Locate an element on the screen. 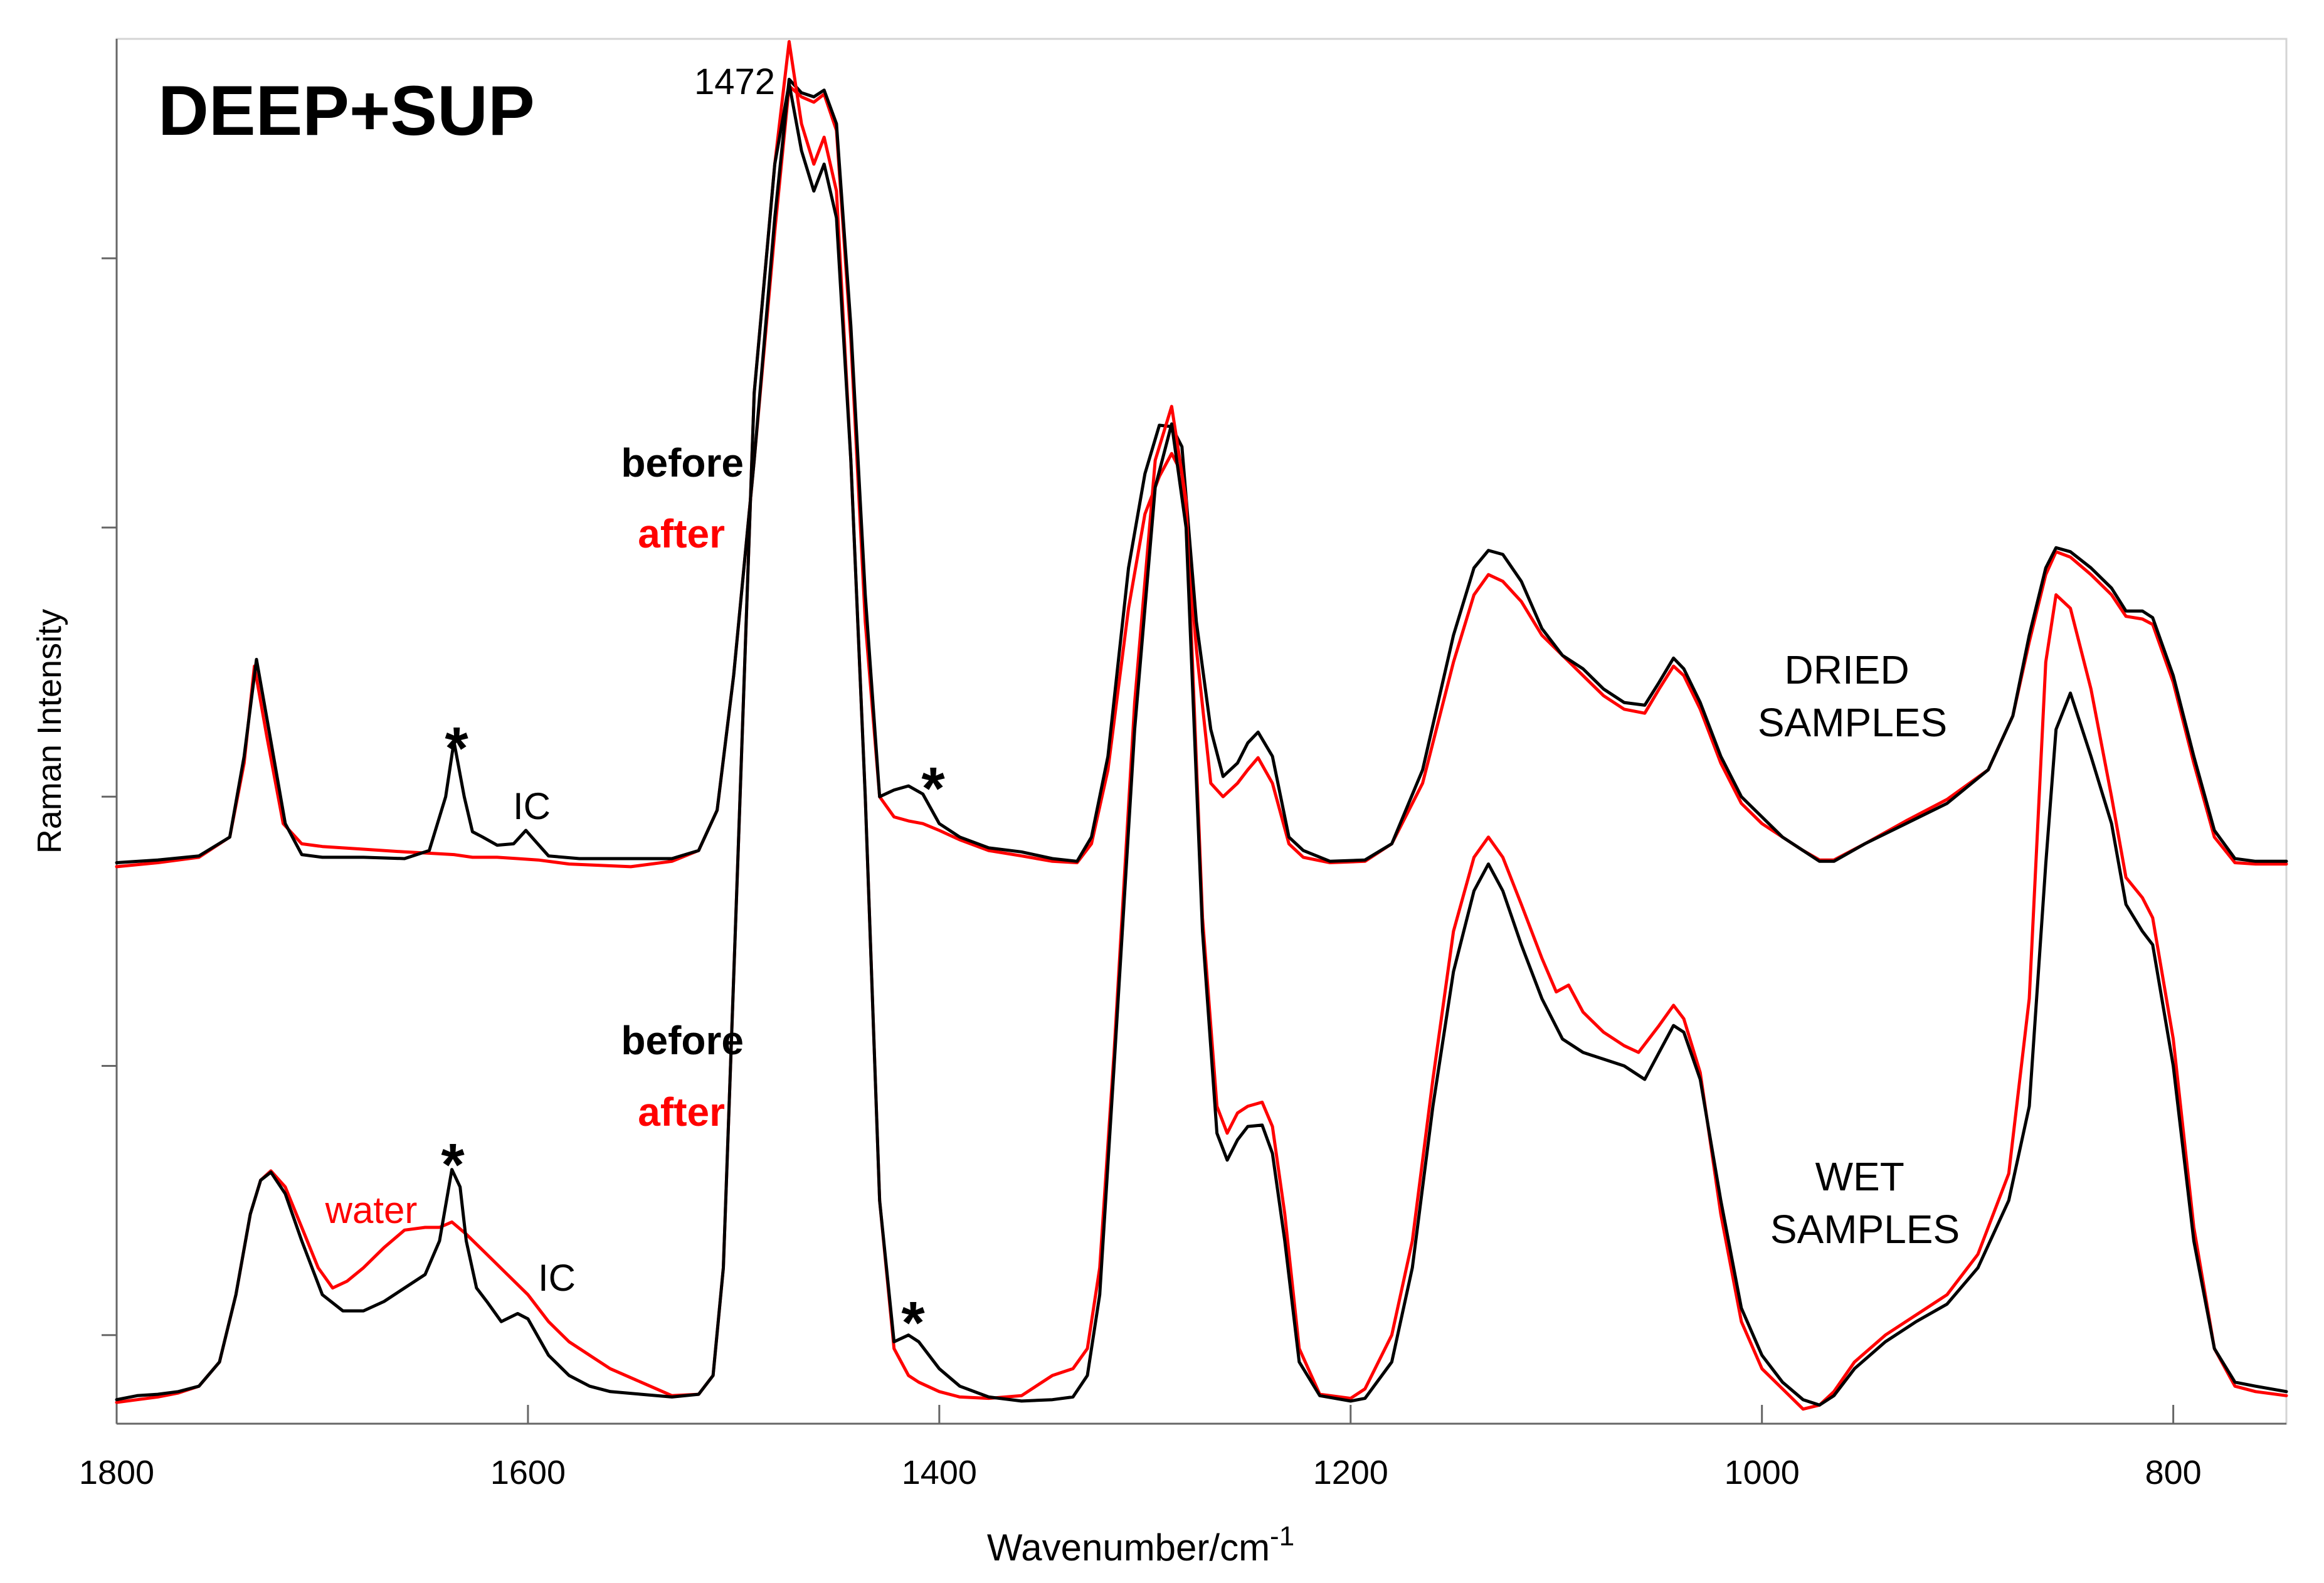 The height and width of the screenshot is (1583, 2324). group-label-wet-line1: WET is located at coordinates (1859, 1176).